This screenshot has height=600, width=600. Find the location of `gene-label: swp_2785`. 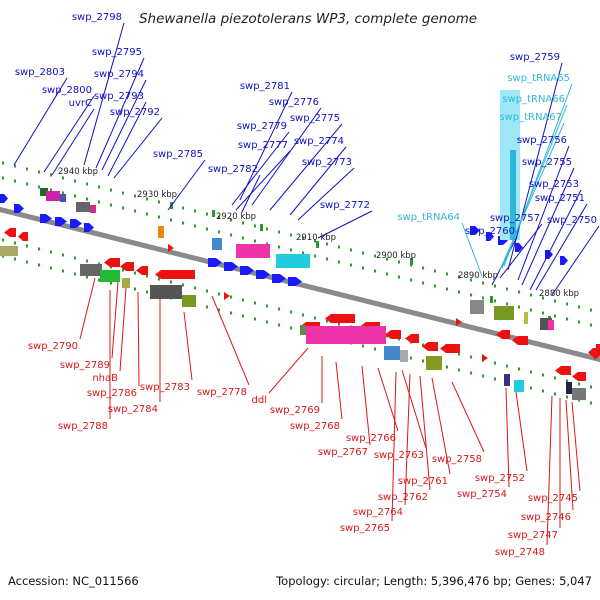

gene-label: swp_2785 is located at coordinates (178, 154).